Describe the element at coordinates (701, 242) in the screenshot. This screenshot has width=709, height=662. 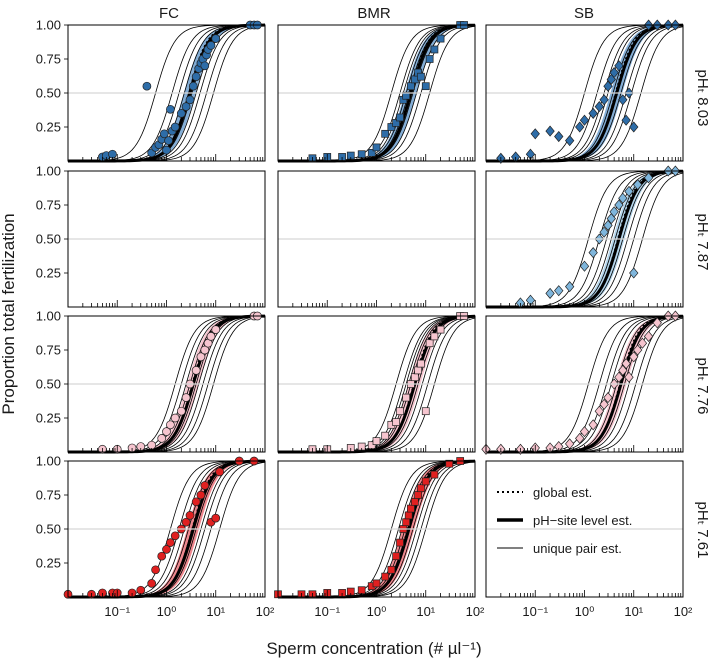
I see `row-label-ph-7-87: pHₜ 7.87` at that location.